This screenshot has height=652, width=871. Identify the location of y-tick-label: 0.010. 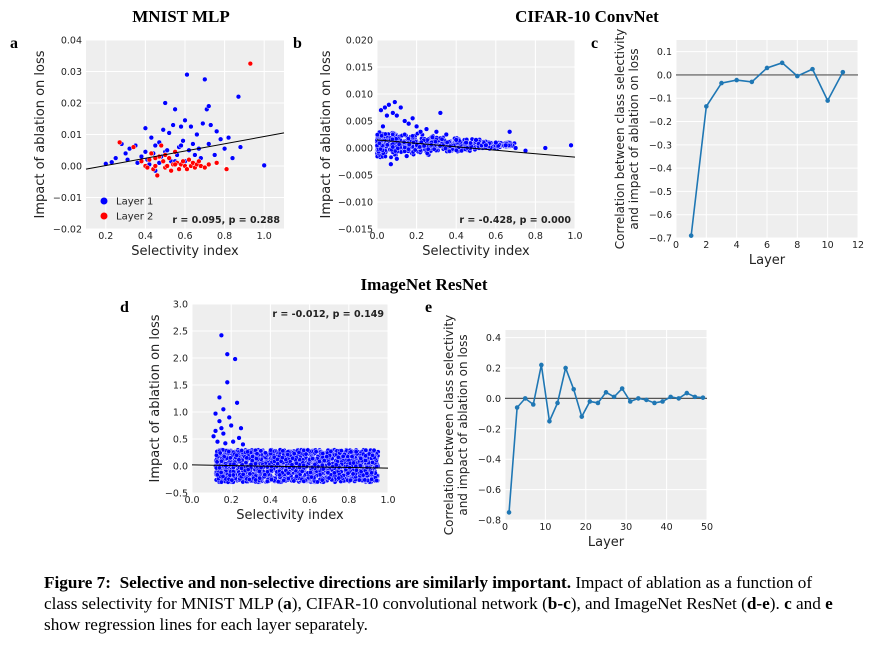
(359, 95).